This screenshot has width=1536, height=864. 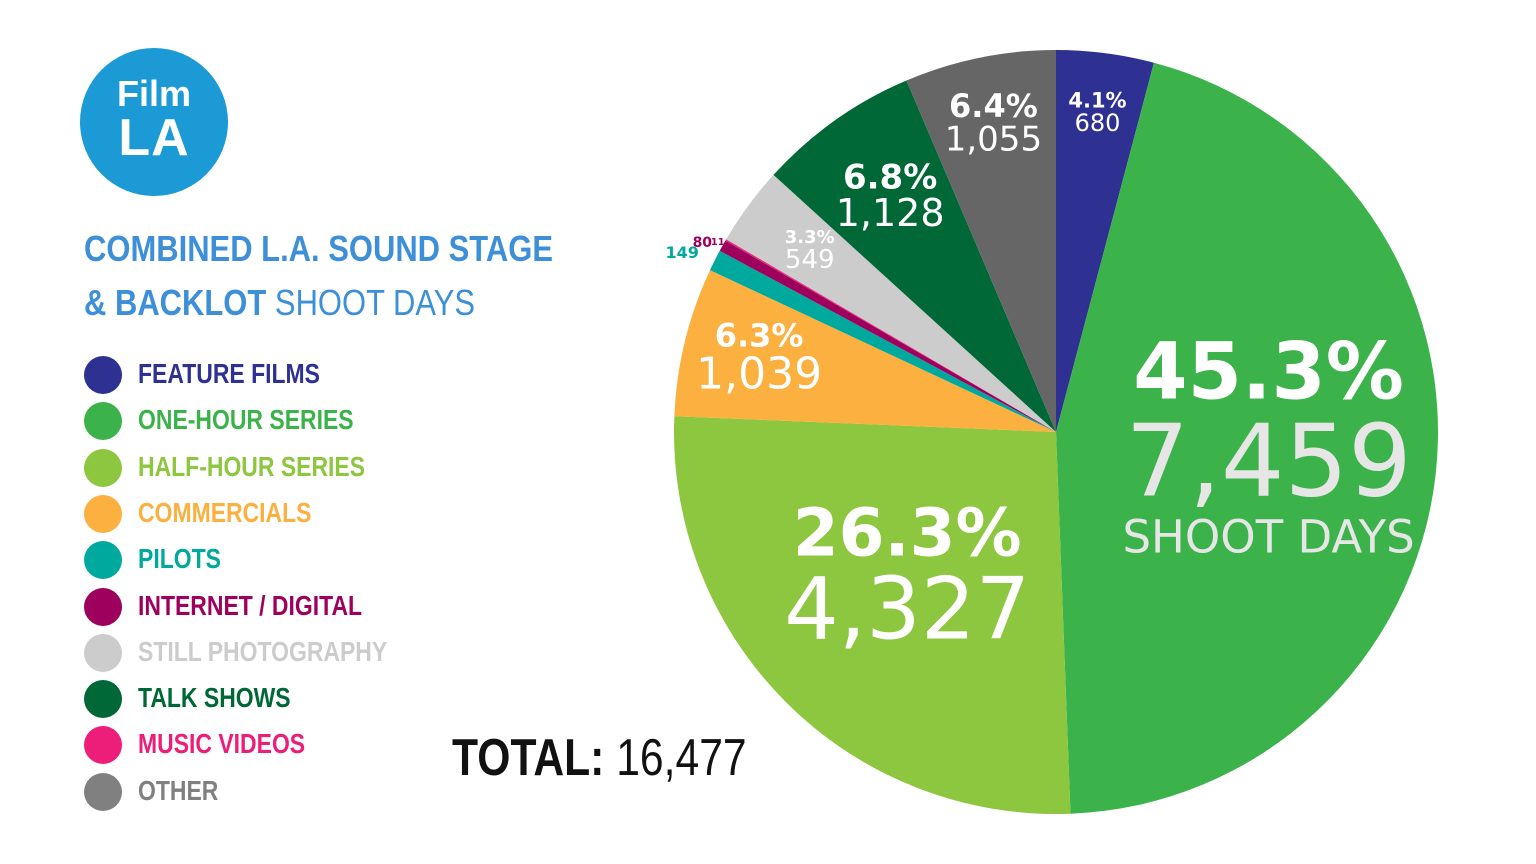 I want to click on title-line-2-light: SHOOT DAYS, so click(x=375, y=302).